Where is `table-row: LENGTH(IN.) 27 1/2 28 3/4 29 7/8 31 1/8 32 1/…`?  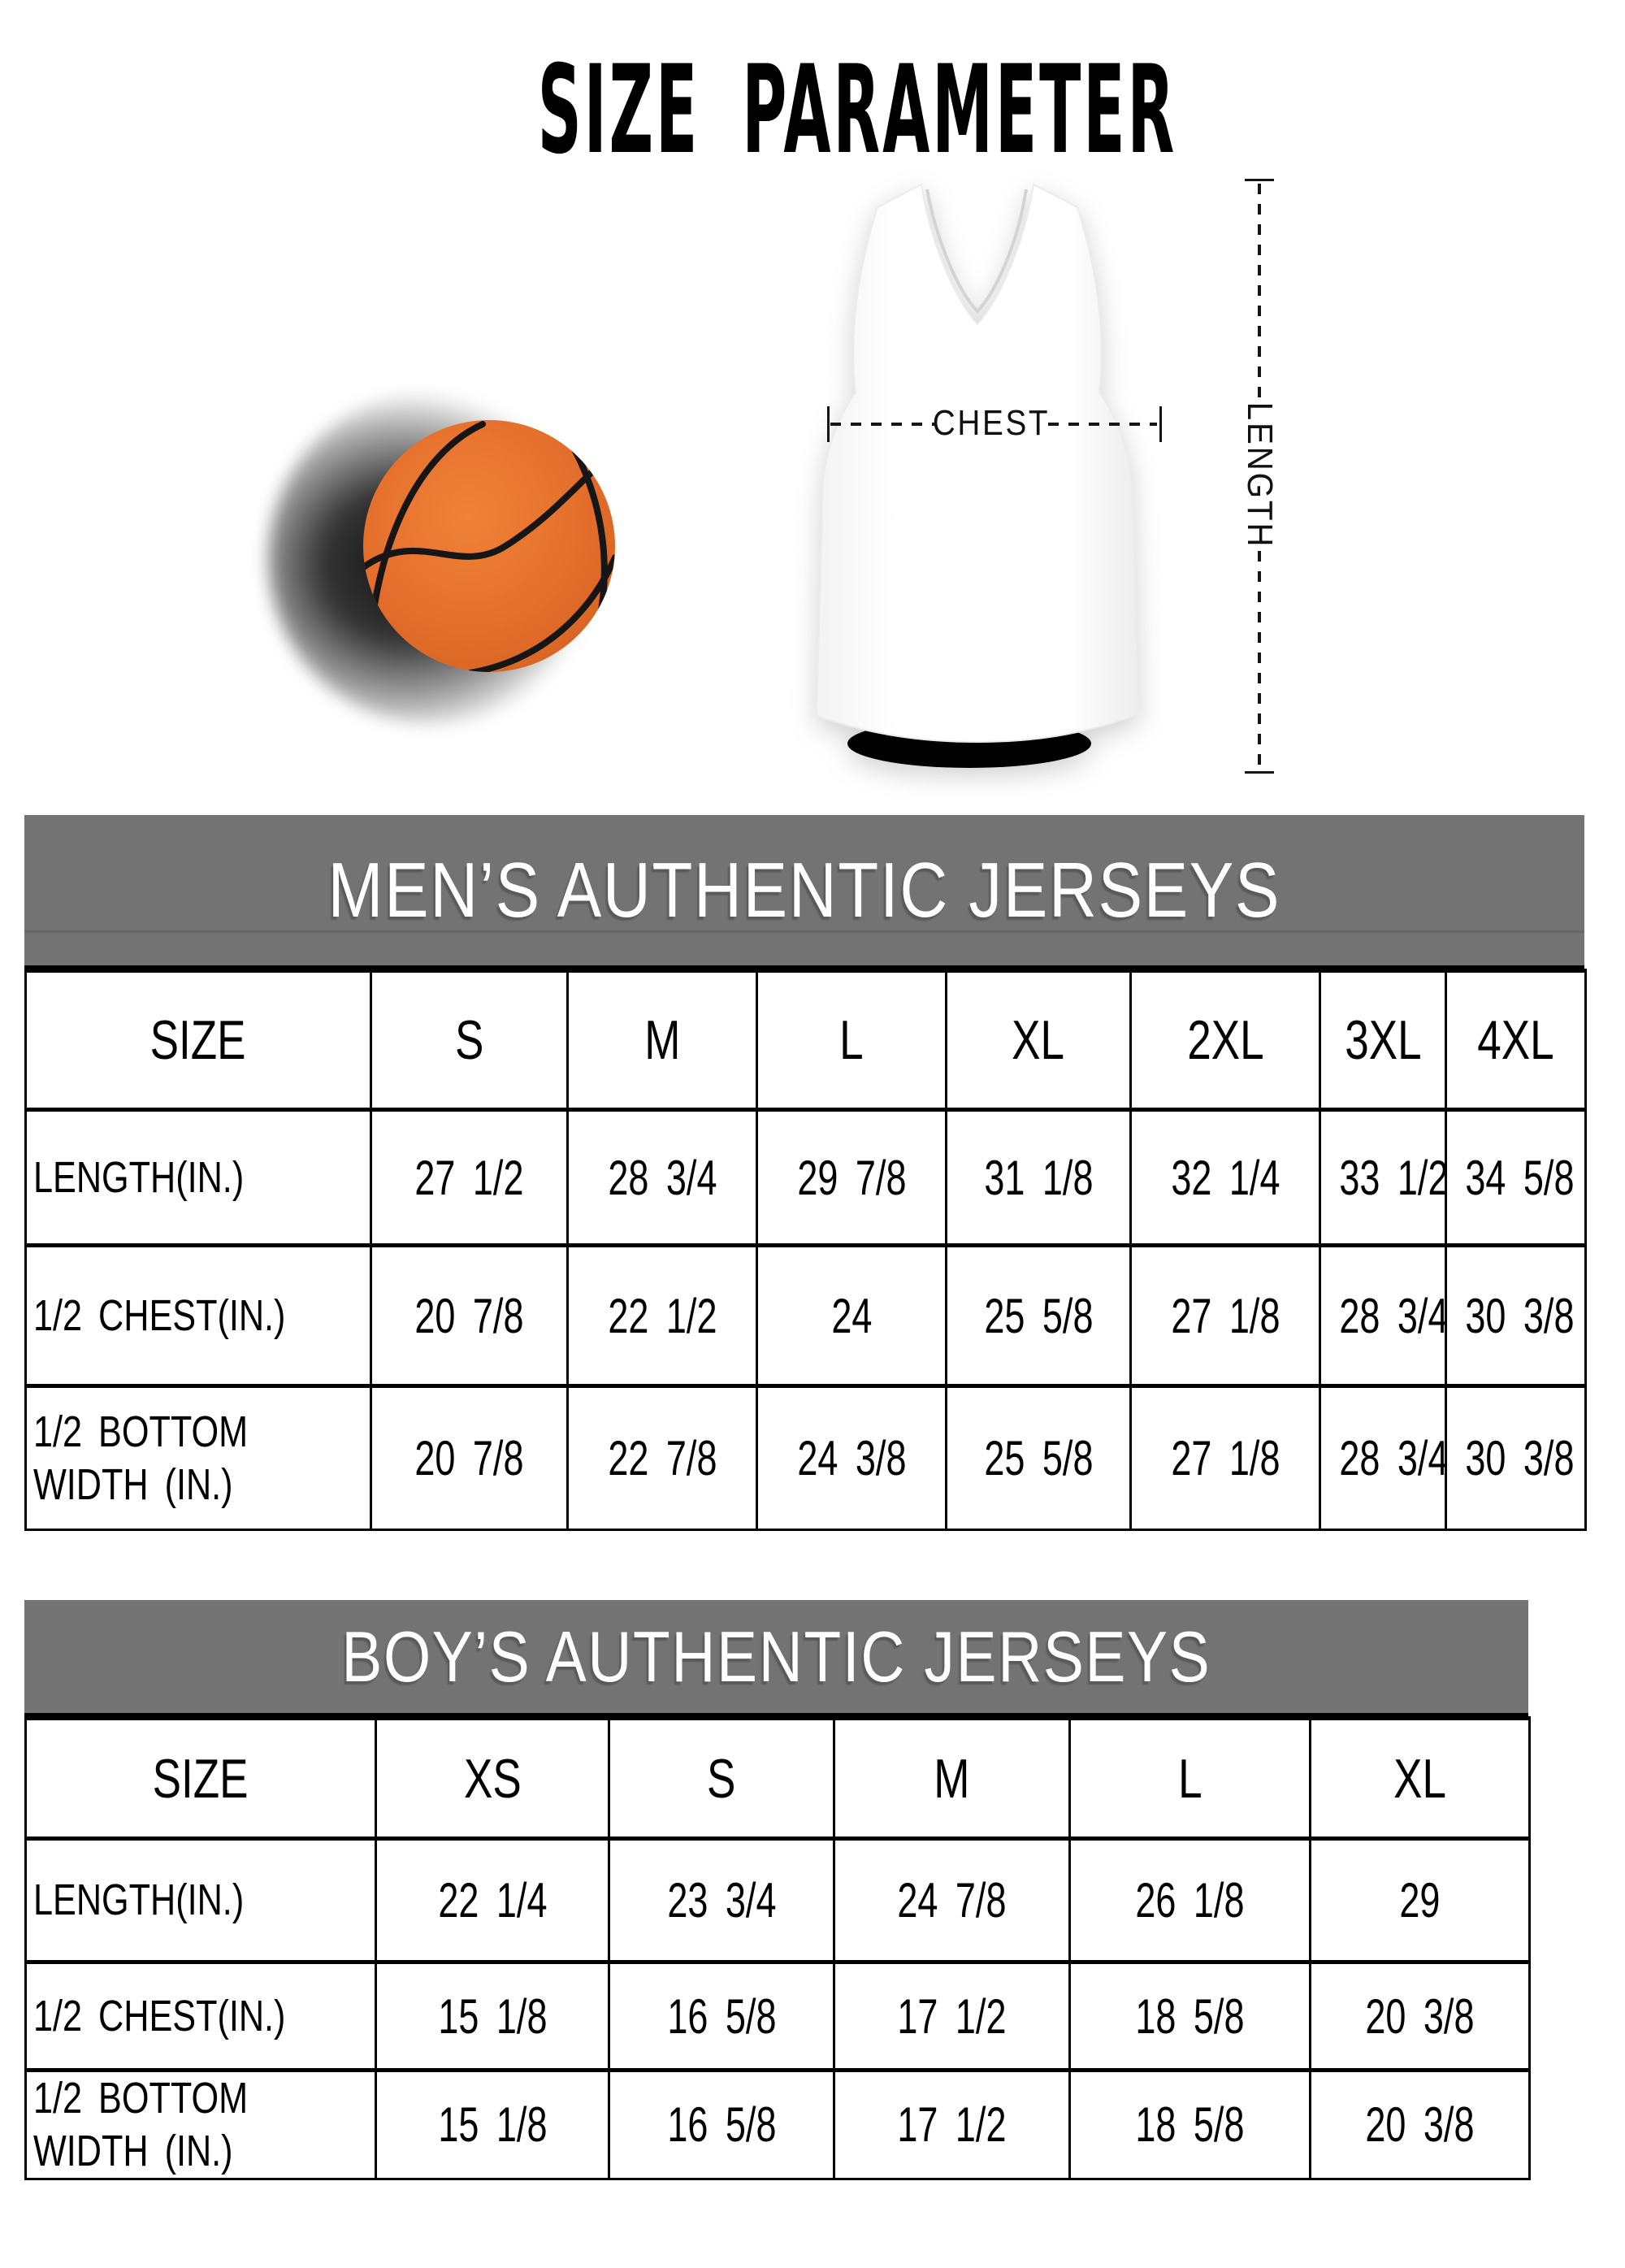
table-row: LENGTH(IN.) 27 1/2 28 3/4 29 7/8 31 1/8 32 1/… is located at coordinates (806, 1177).